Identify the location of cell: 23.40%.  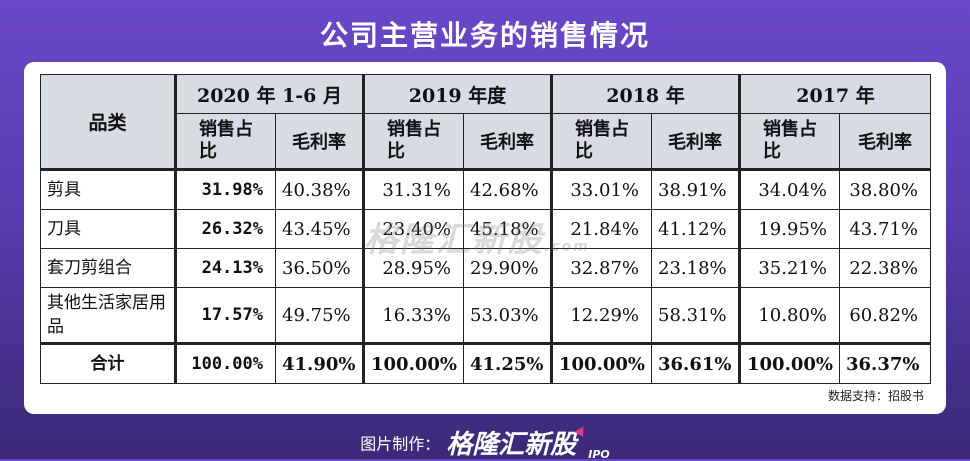
(413, 229).